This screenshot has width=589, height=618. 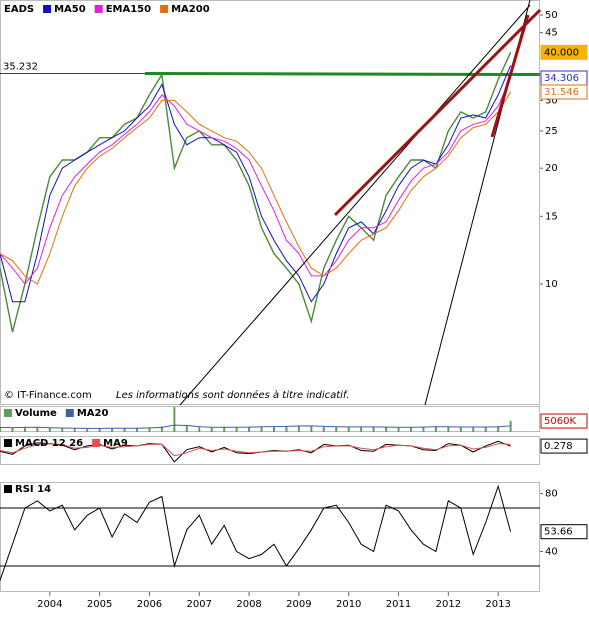 I want to click on legend-label: EMA150, so click(x=128, y=9).